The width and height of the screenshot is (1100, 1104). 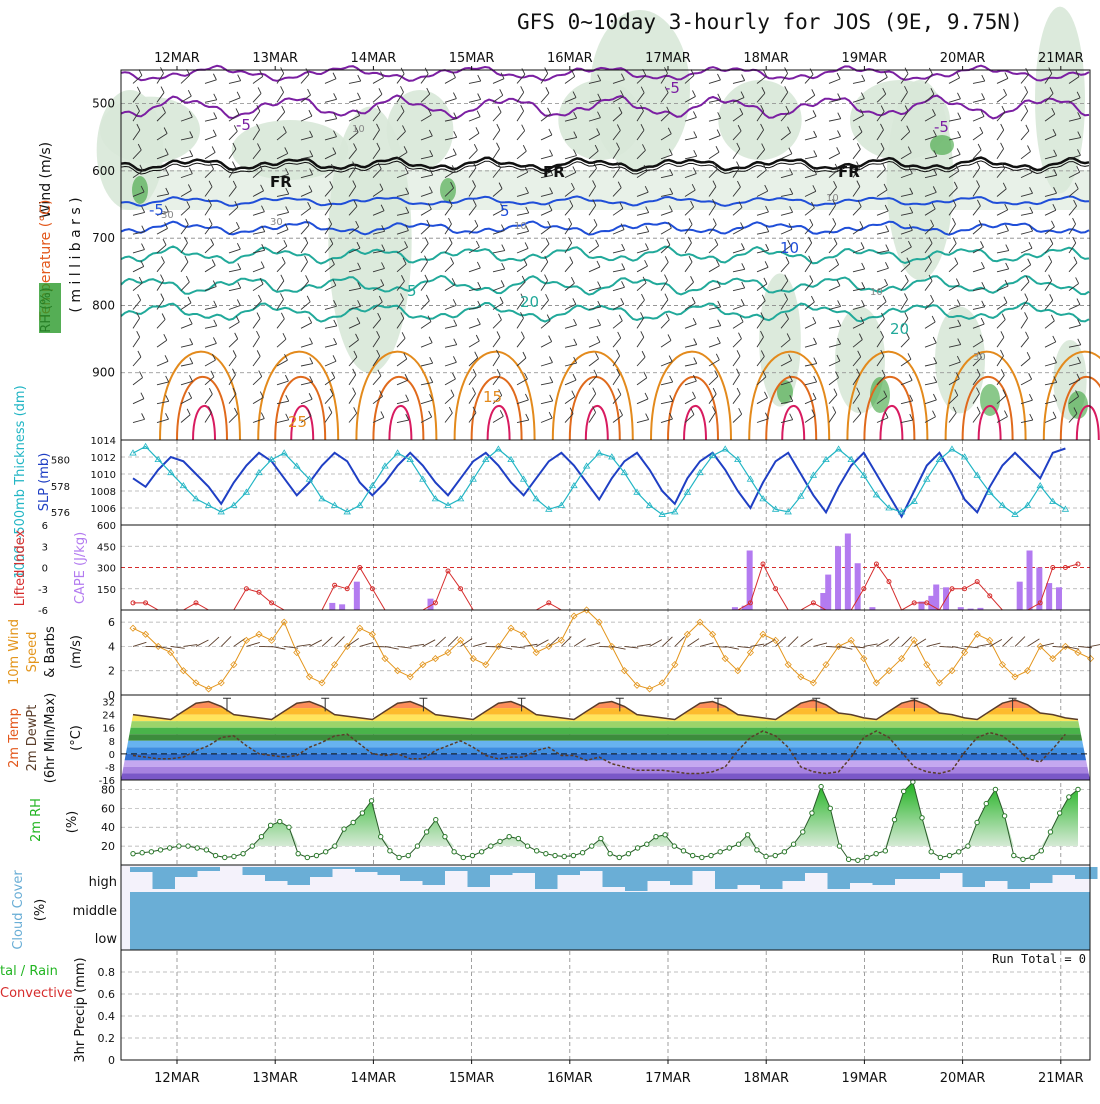 What do you see at coordinates (668, 1078) in the screenshot?
I see `date-label-bottom: 17MAR` at bounding box center [668, 1078].